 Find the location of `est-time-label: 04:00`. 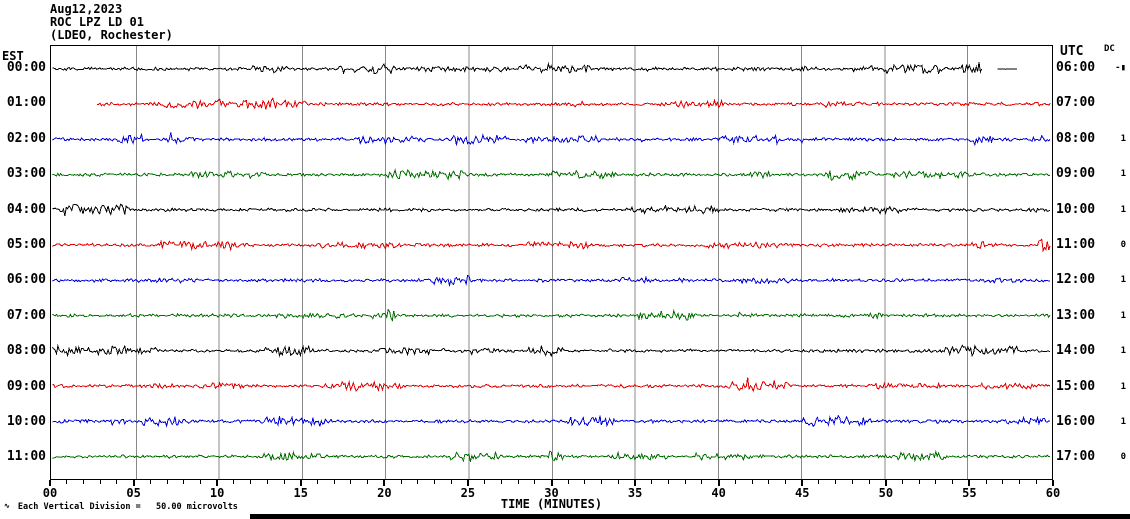

est-time-label: 04:00 is located at coordinates (26, 209).